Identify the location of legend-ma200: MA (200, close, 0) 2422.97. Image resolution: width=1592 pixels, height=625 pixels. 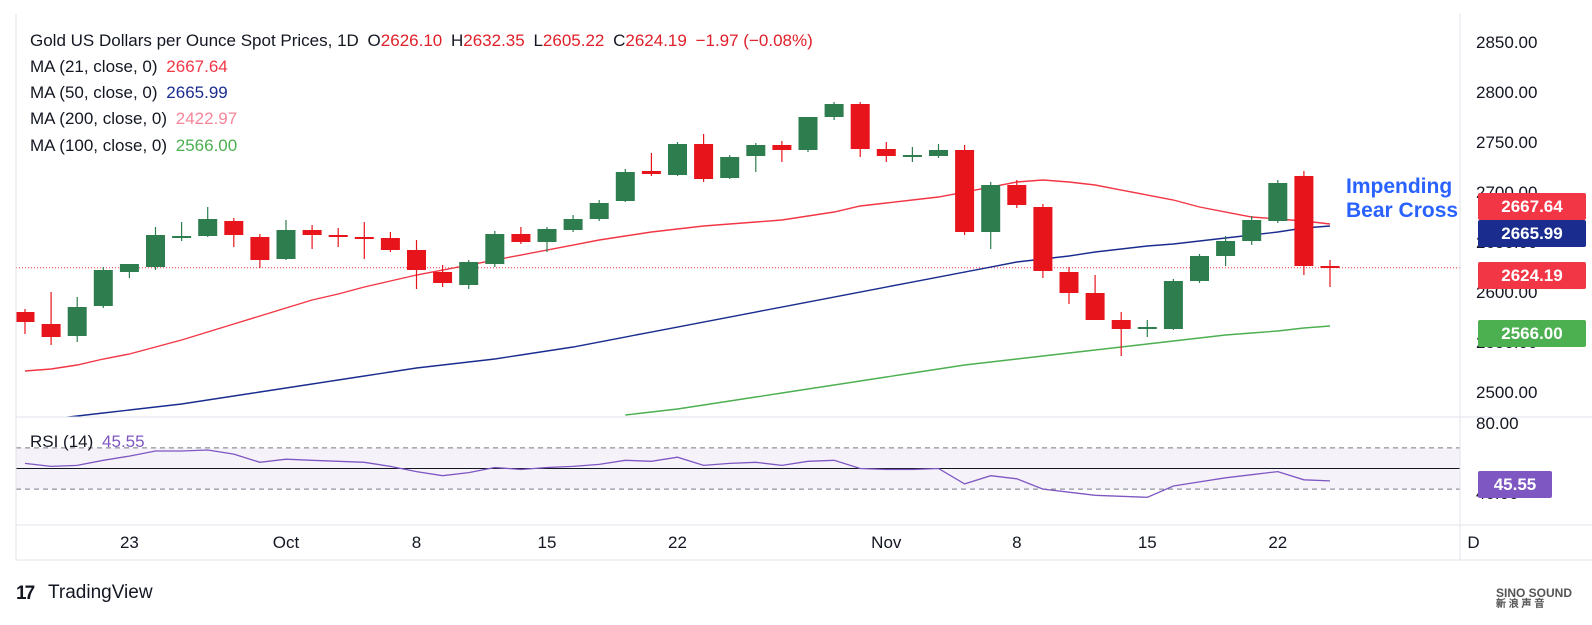
(135, 119).